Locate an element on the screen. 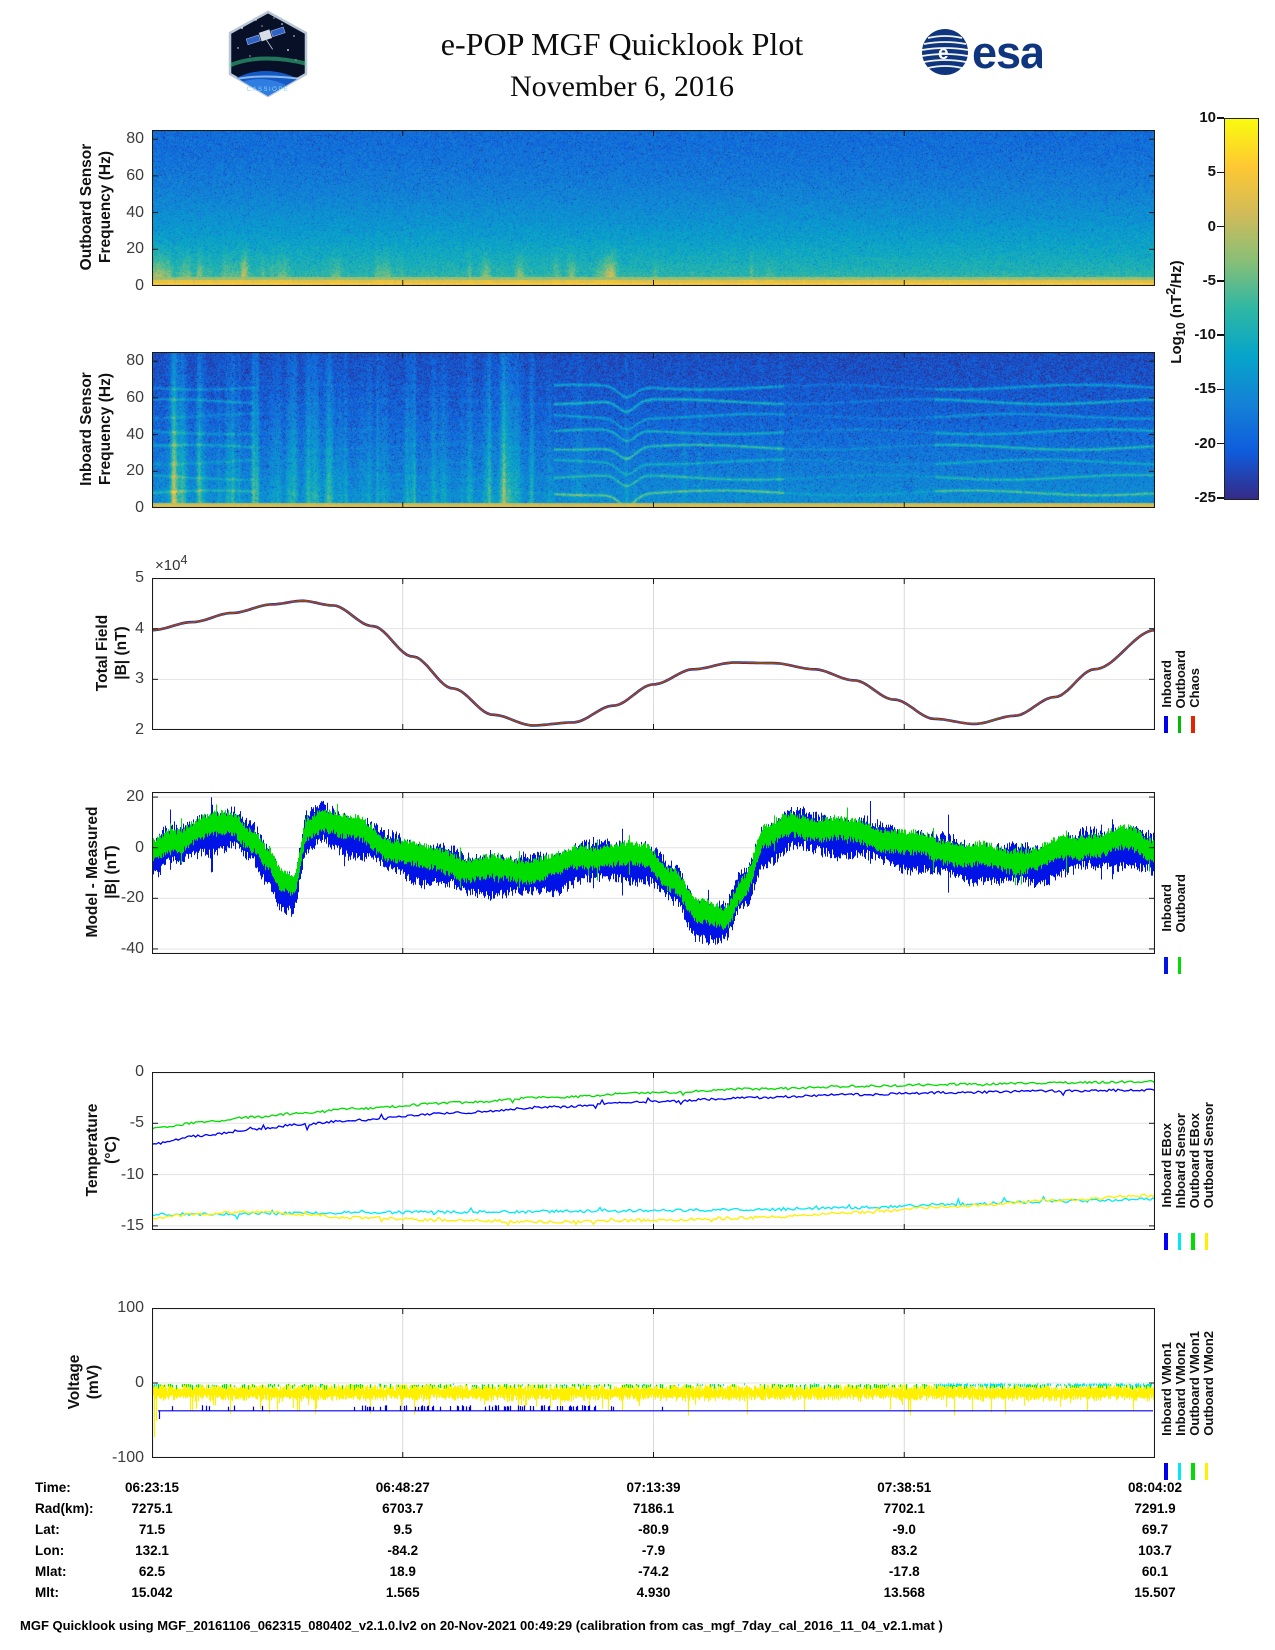 This screenshot has height=1650, width=1275. aurora-arc is located at coordinates (268, 62).